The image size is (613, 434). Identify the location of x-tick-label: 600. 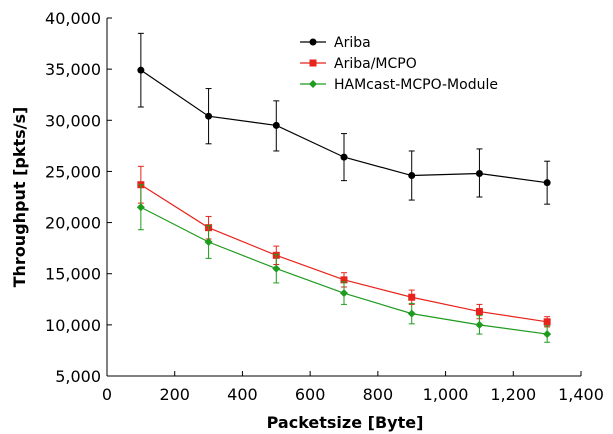
(310, 394).